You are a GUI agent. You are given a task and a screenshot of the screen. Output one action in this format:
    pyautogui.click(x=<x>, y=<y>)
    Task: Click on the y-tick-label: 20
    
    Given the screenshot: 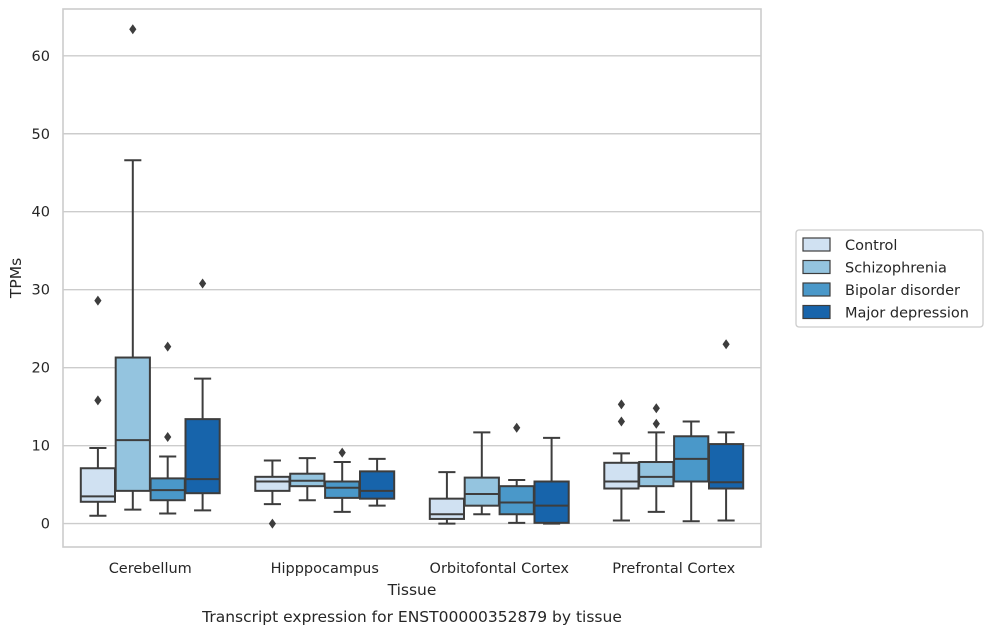 What is the action you would take?
    pyautogui.click(x=41, y=369)
    